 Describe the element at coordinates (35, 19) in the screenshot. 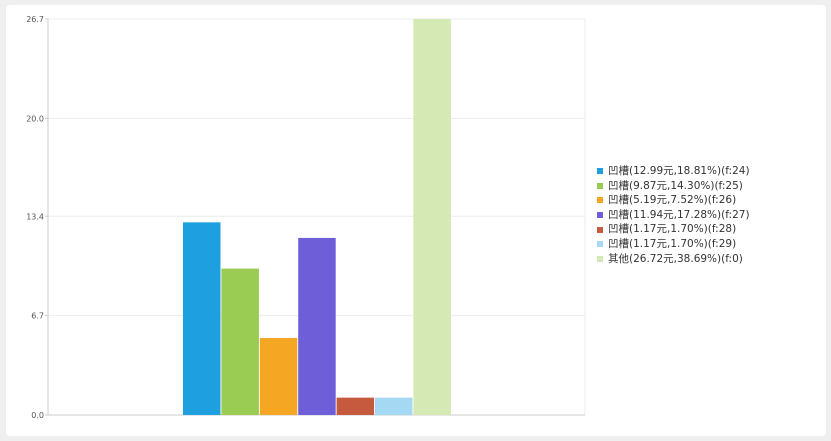

I see `y-tick-label: 26.7` at that location.